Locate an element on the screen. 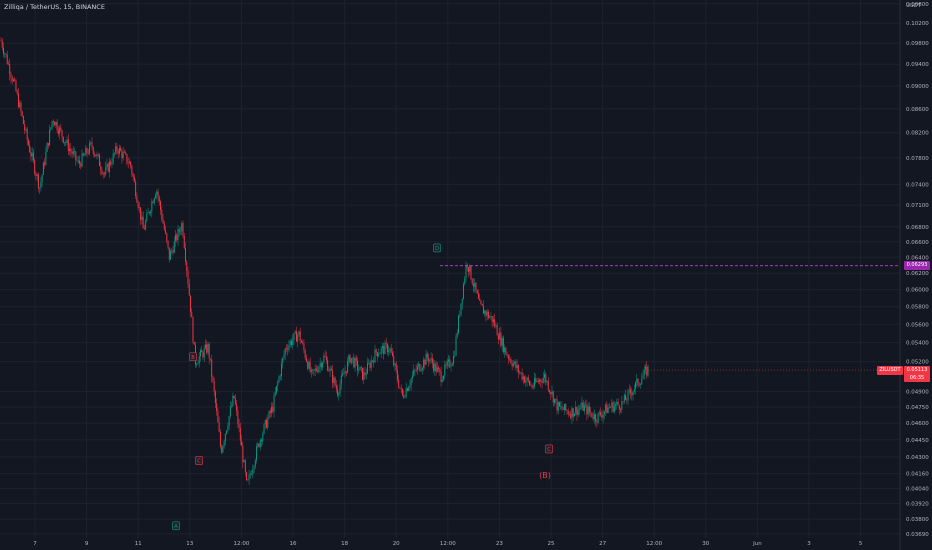 This screenshot has height=550, width=932. y-tick-label: 0.09000 is located at coordinates (917, 87).